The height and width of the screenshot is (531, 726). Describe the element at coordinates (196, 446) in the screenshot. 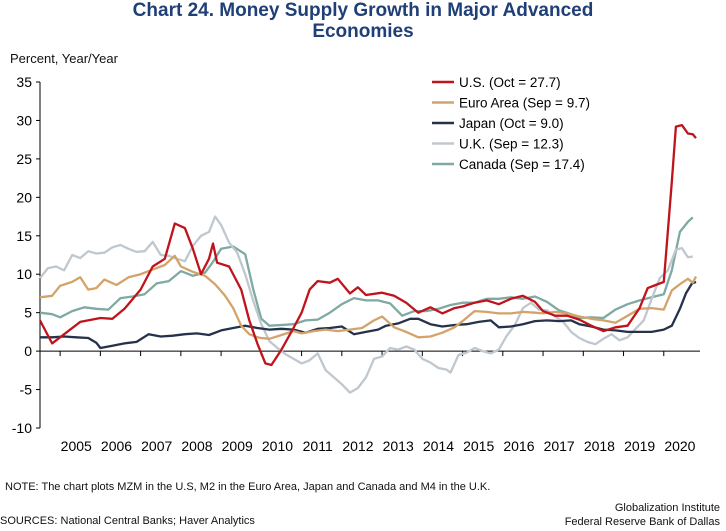

I see `x-tick-label: 2008` at that location.